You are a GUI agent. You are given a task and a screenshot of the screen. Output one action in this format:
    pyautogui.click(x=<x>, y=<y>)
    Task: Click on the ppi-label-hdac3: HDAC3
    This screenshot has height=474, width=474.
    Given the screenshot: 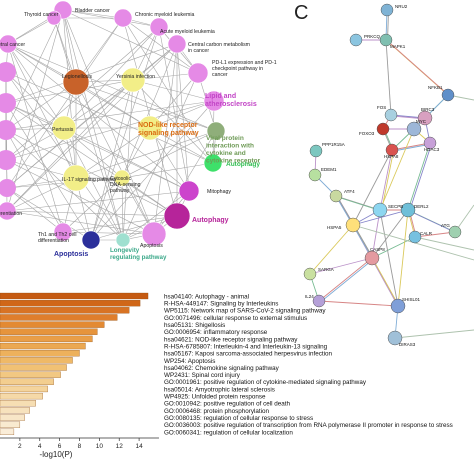 What is the action you would take?
    pyautogui.click(x=432, y=149)
    